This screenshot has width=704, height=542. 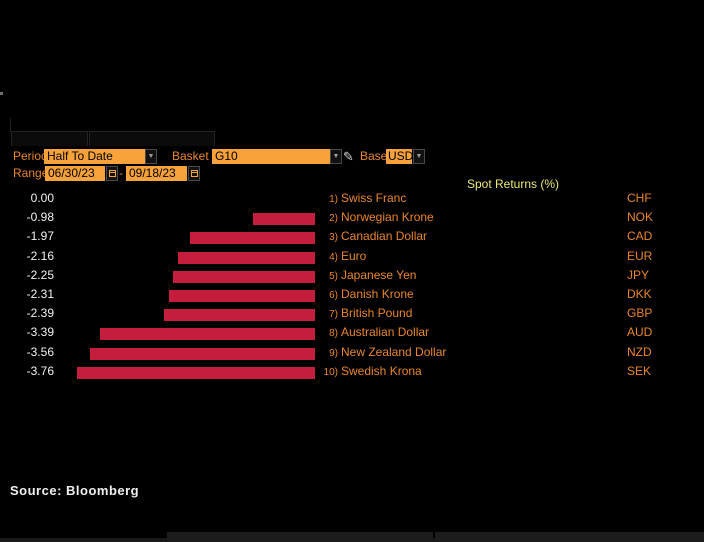 I want to click on value-label: -2.16, so click(x=40, y=255).